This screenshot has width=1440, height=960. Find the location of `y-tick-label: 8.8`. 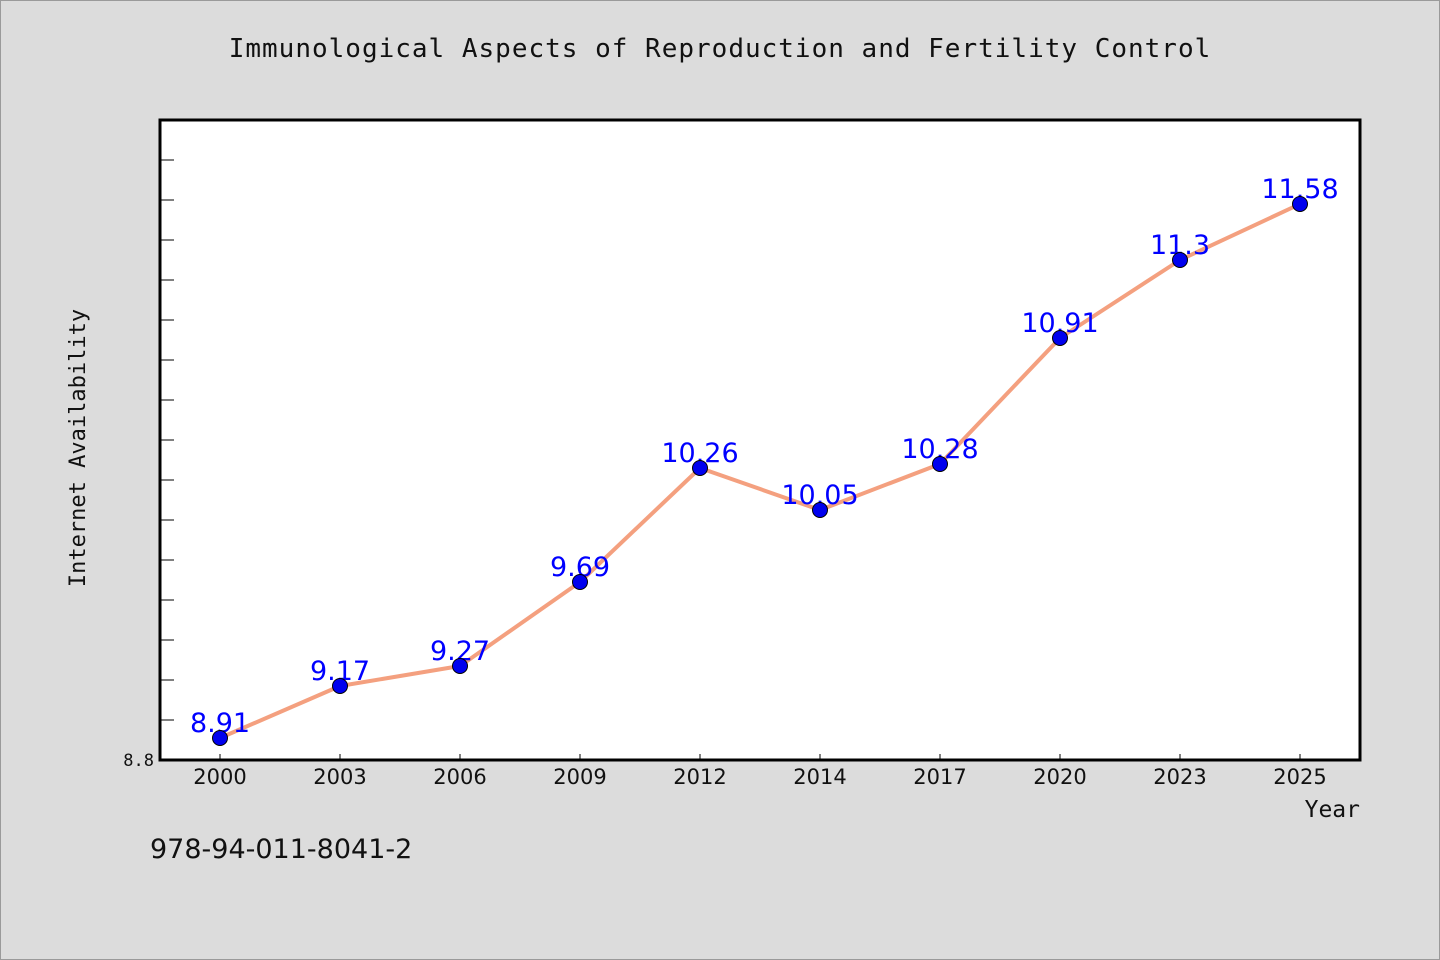

y-tick-label: 8.8 is located at coordinates (138, 761).